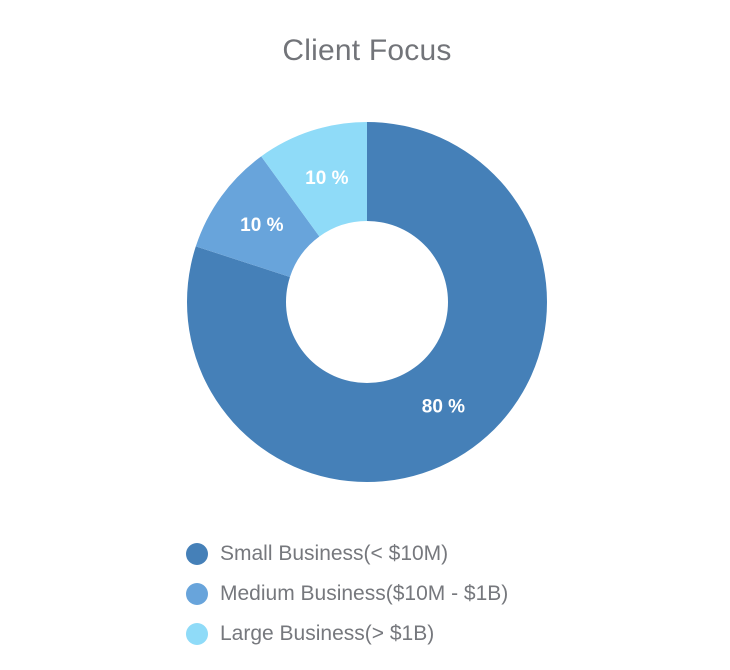 Image resolution: width=730 pixels, height=670 pixels. I want to click on legend-item: Medium Business($10M - $1B), so click(347, 594).